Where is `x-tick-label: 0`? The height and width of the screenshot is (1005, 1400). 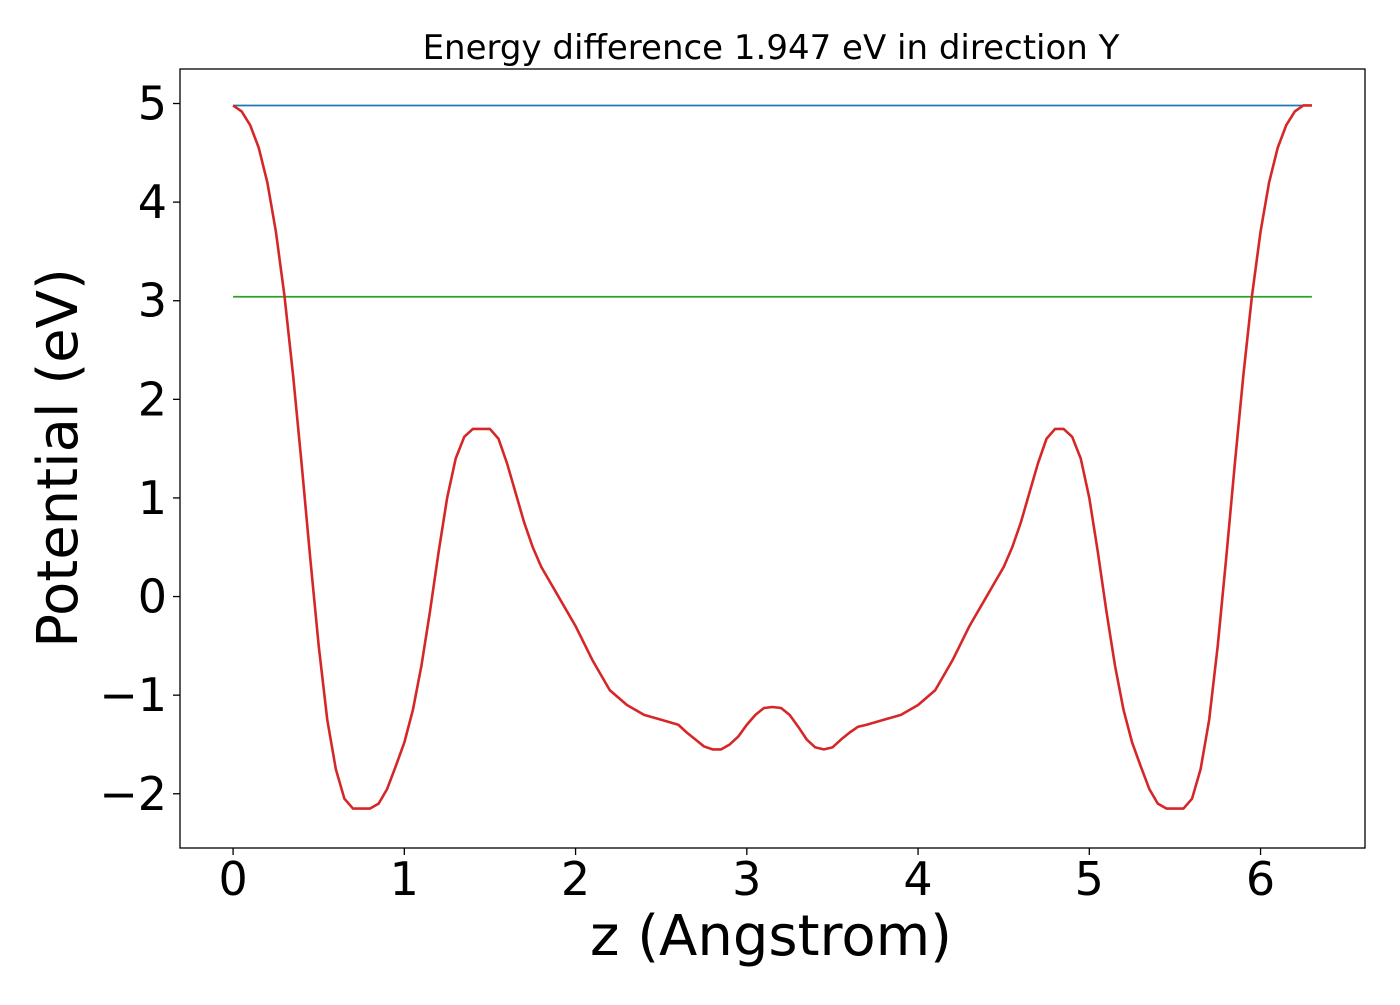 x-tick-label: 0 is located at coordinates (232, 879).